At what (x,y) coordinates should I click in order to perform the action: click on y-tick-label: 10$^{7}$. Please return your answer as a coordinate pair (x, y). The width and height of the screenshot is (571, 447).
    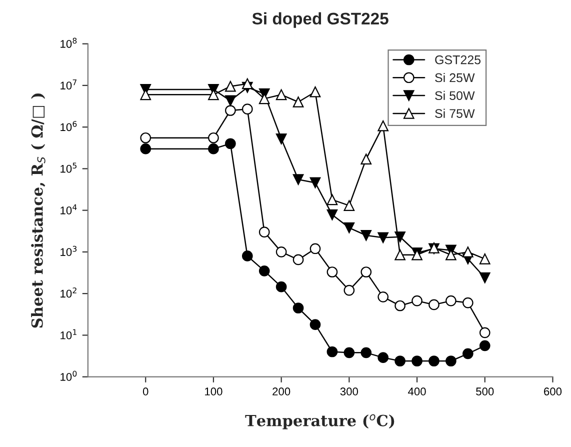
    Looking at the image, I should click on (68, 84).